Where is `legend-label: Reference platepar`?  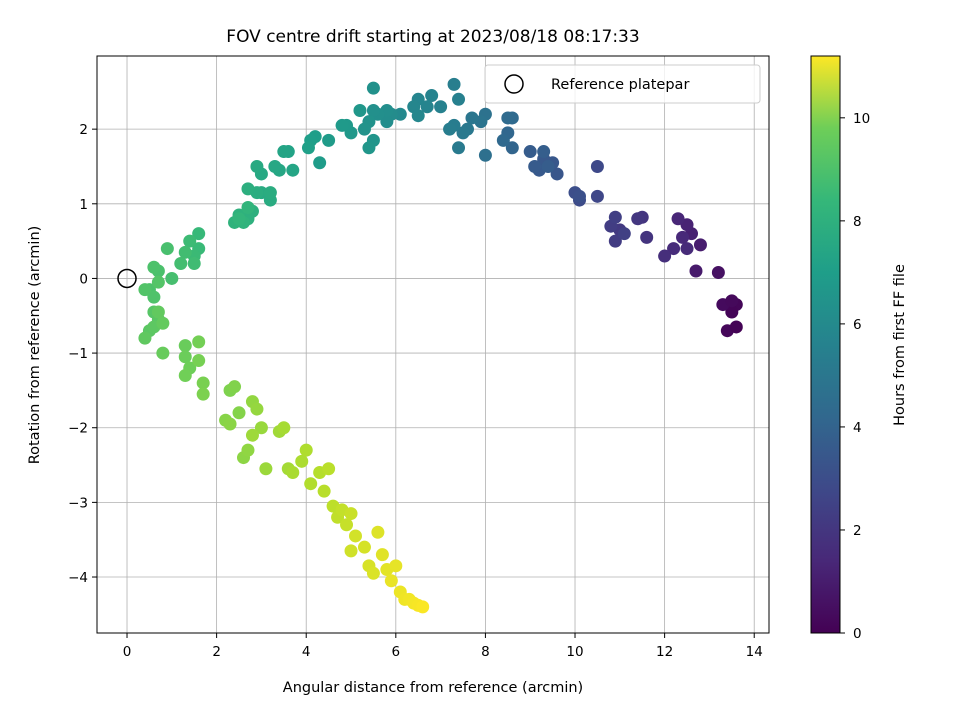
legend-label: Reference platepar is located at coordinates (620, 85).